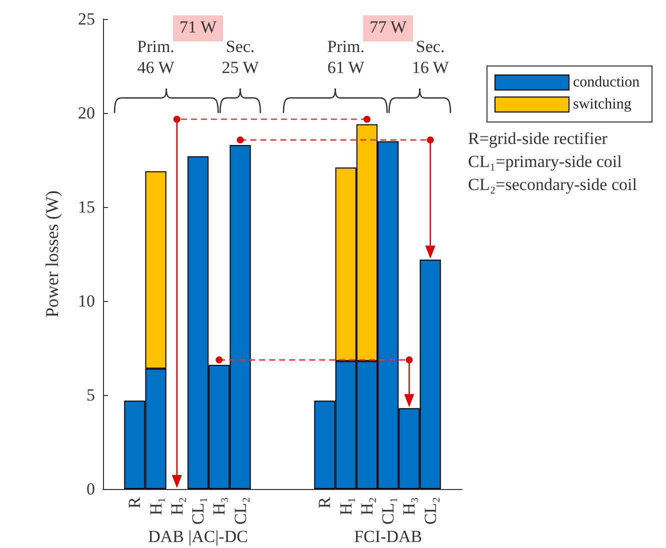 This screenshot has height=548, width=666. I want to click on text: CL₂=secondary-side coil, so click(553, 184).